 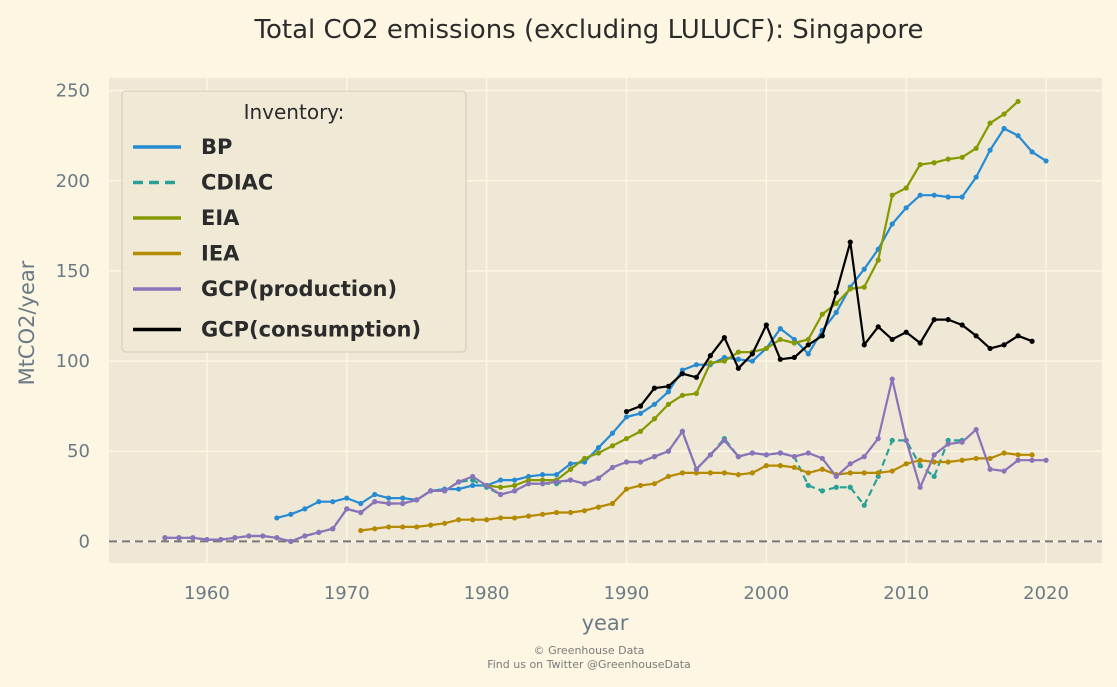 I want to click on y-tick-label: 100, so click(x=73, y=361).